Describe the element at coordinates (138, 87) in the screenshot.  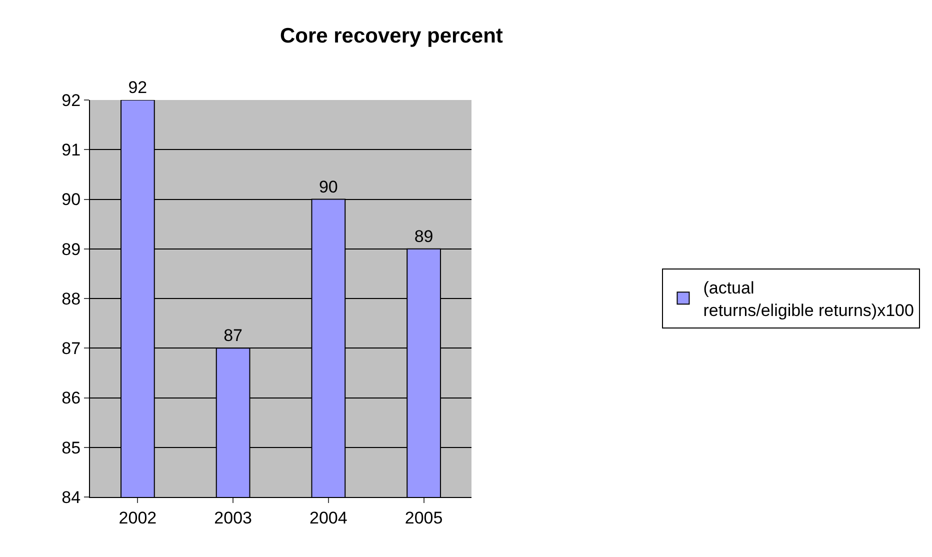
I see `data-label: 92` at that location.